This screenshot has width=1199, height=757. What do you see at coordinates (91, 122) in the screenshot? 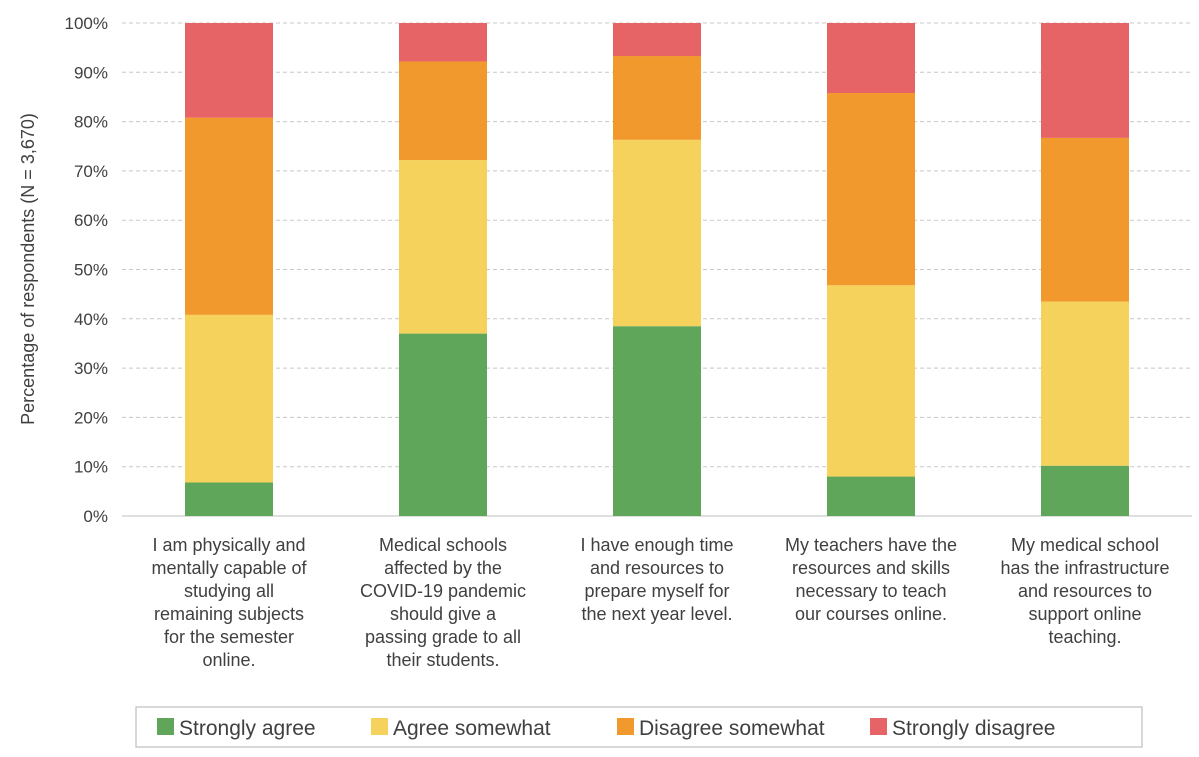
I see `y-tick-label: 80%` at bounding box center [91, 122].